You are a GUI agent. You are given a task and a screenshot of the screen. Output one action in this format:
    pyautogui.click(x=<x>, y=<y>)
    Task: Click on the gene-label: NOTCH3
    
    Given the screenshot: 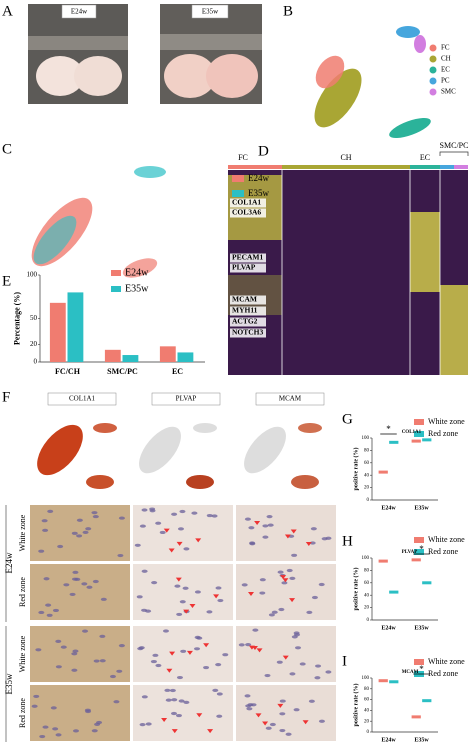 What is the action you would take?
    pyautogui.click(x=248, y=332)
    